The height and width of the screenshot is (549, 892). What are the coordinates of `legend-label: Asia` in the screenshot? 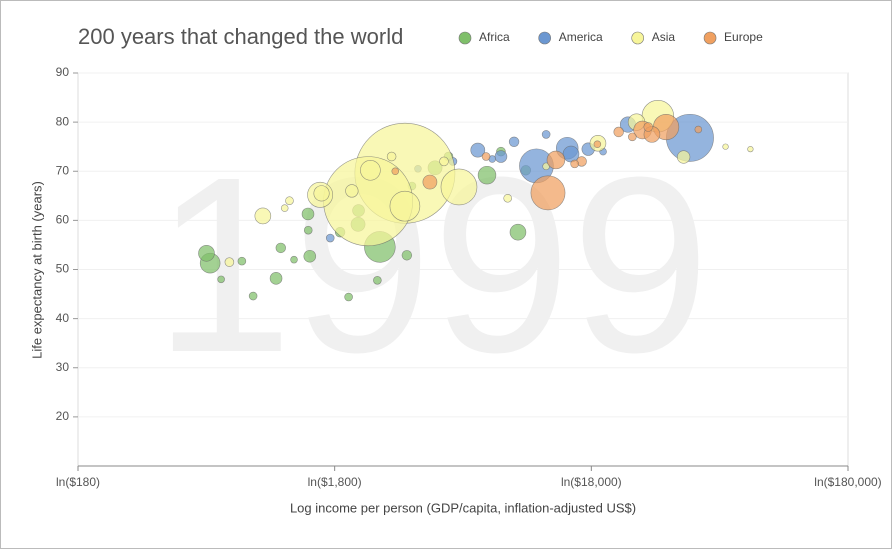 It's located at (664, 37).